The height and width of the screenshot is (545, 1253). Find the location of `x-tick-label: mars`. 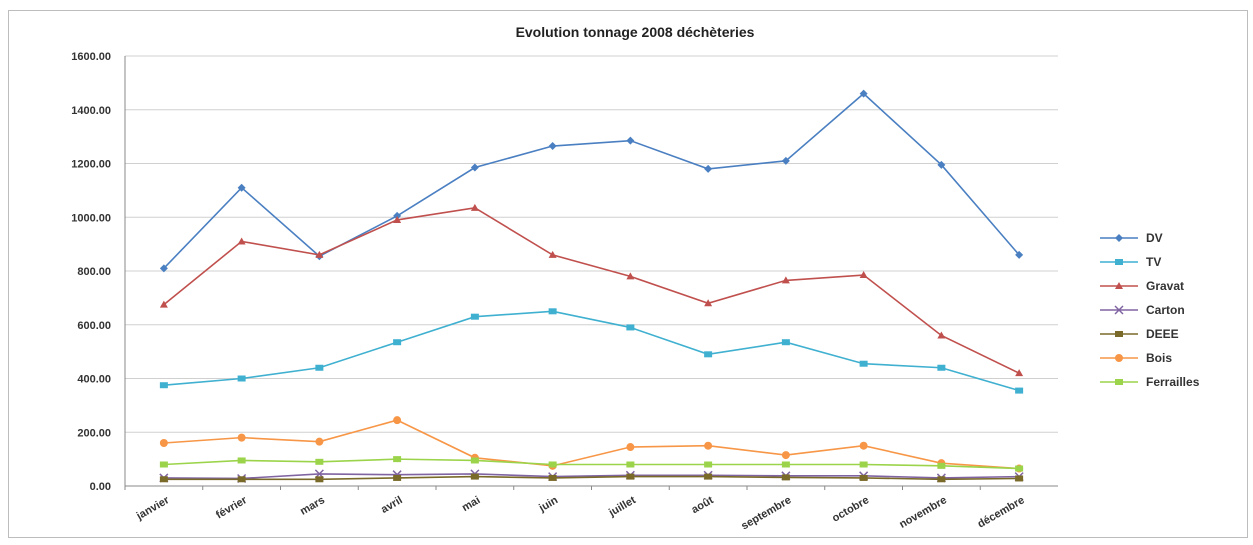

x-tick-label: mars is located at coordinates (312, 506).